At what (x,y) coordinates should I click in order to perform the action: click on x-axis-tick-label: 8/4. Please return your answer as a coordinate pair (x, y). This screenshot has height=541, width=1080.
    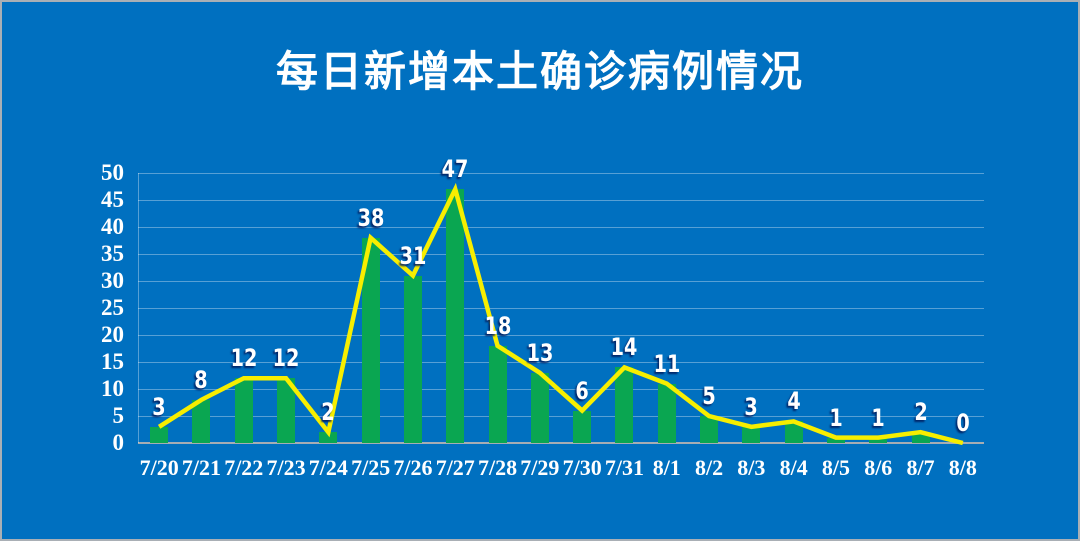
    Looking at the image, I should click on (793, 467).